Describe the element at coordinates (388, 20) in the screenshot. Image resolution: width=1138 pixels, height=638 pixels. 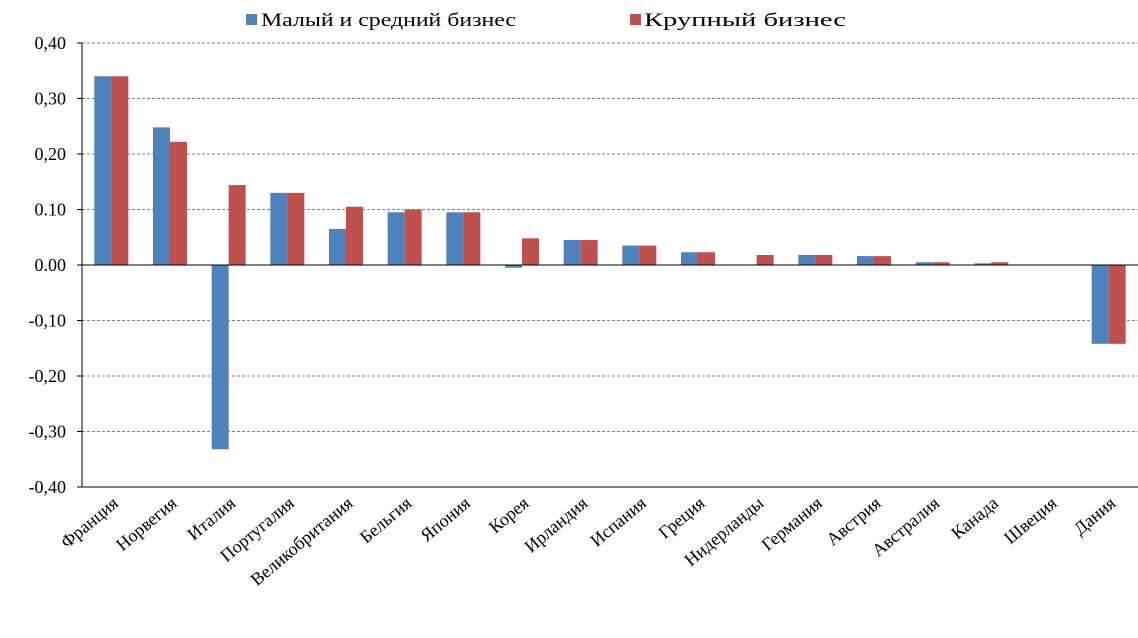
I see `legend-label-sme: Малый и средний бизнес` at that location.